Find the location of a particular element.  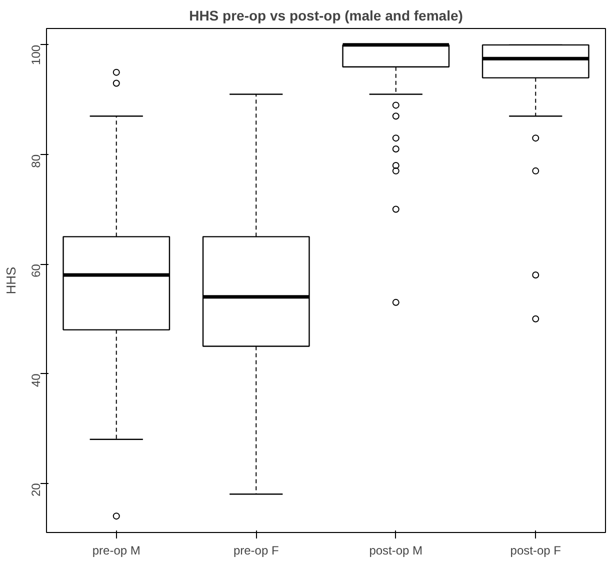

y-tick-label: 20 is located at coordinates (36, 489).